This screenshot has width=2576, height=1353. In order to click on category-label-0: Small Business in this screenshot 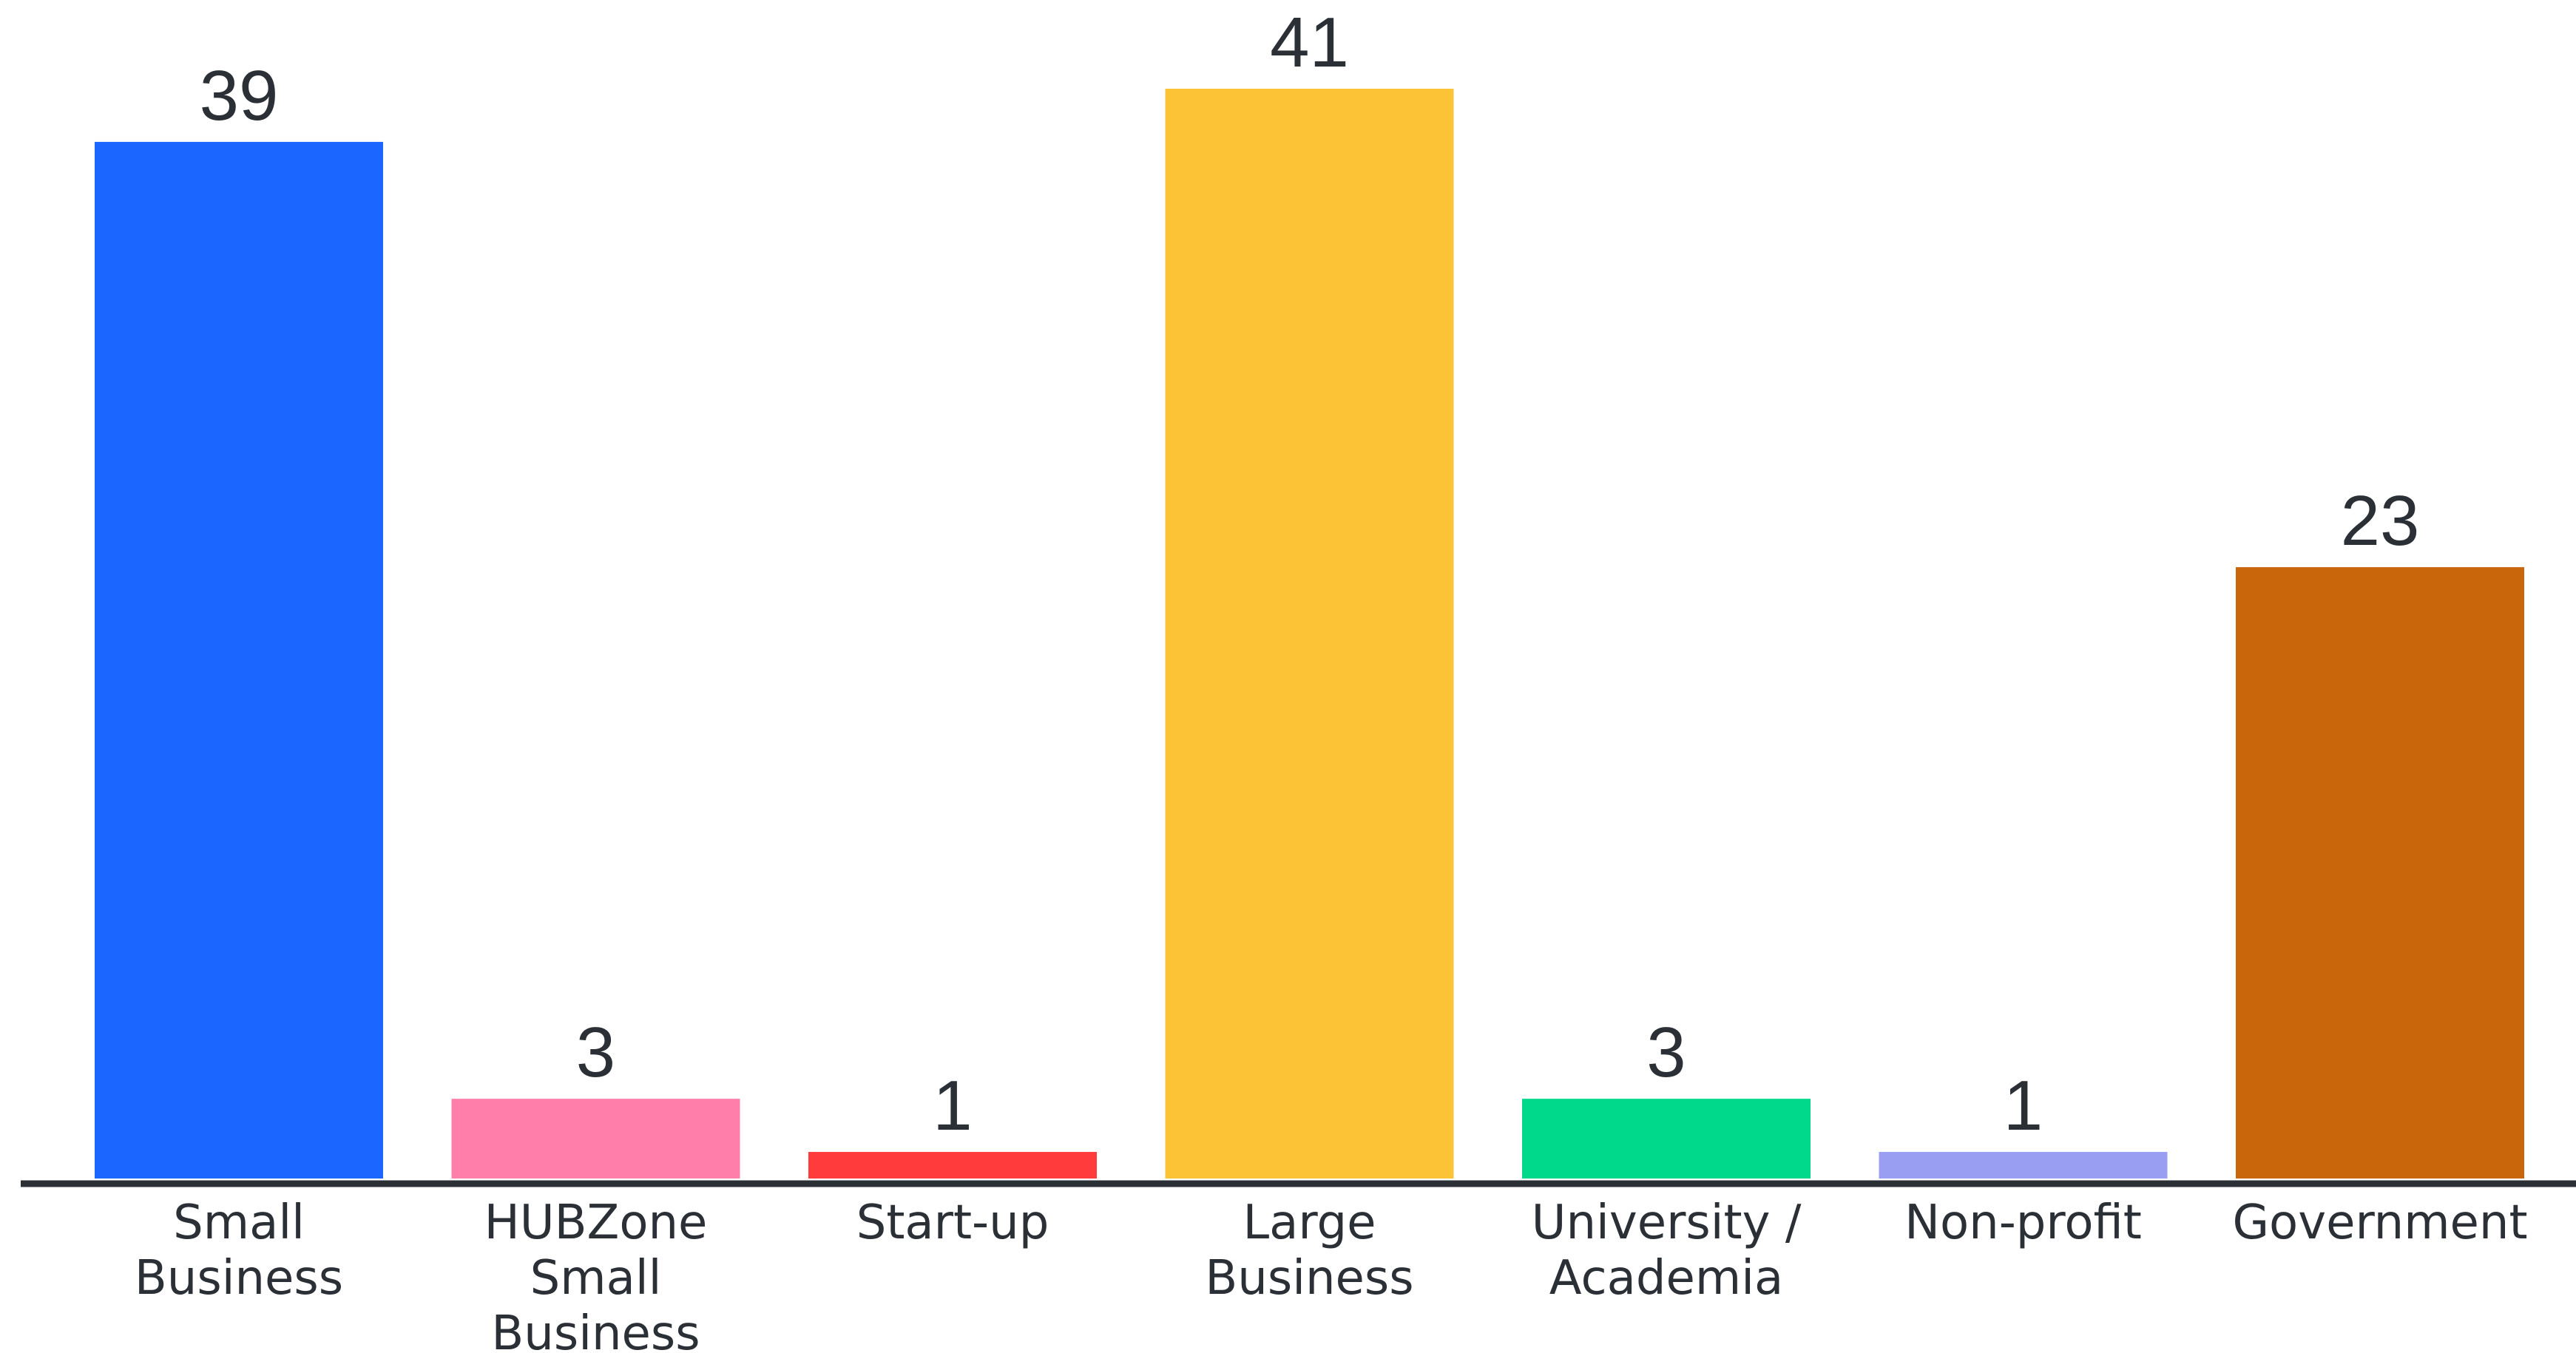, I will do `click(239, 1251)`.